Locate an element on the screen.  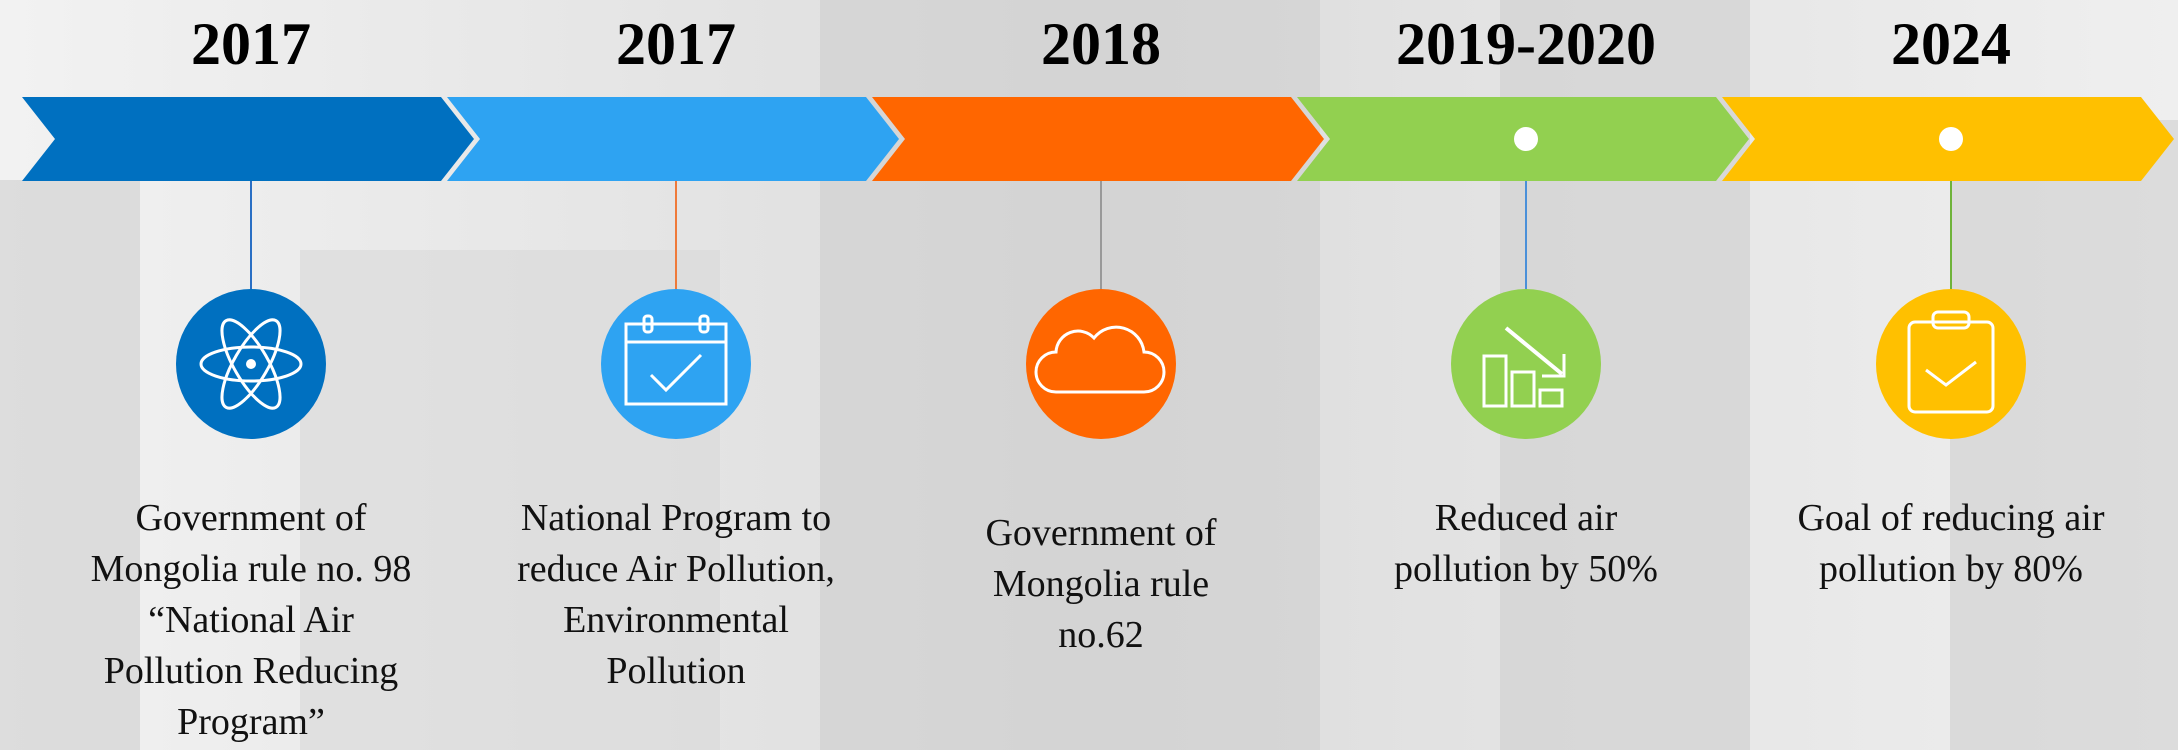
description-line: Environmental is located at coordinates (676, 620).